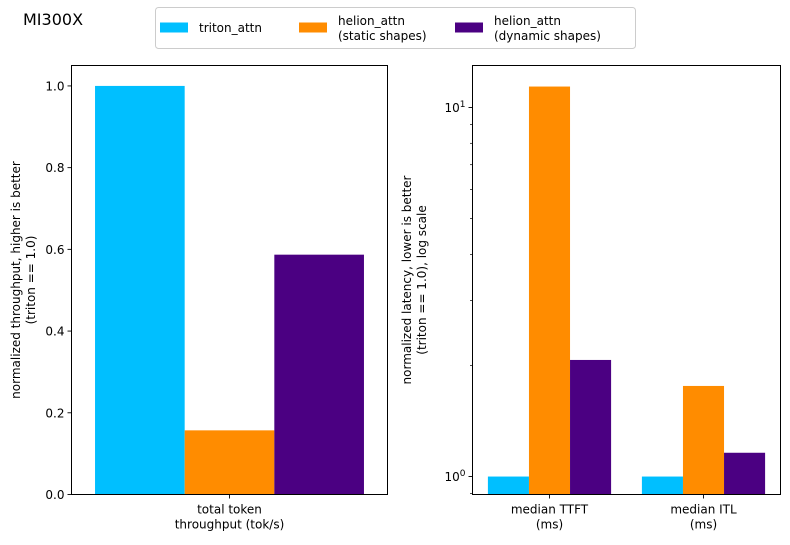 This screenshot has height=545, width=790. Describe the element at coordinates (382, 36) in the screenshot. I see `legend-label-line: (static shapes)` at that location.